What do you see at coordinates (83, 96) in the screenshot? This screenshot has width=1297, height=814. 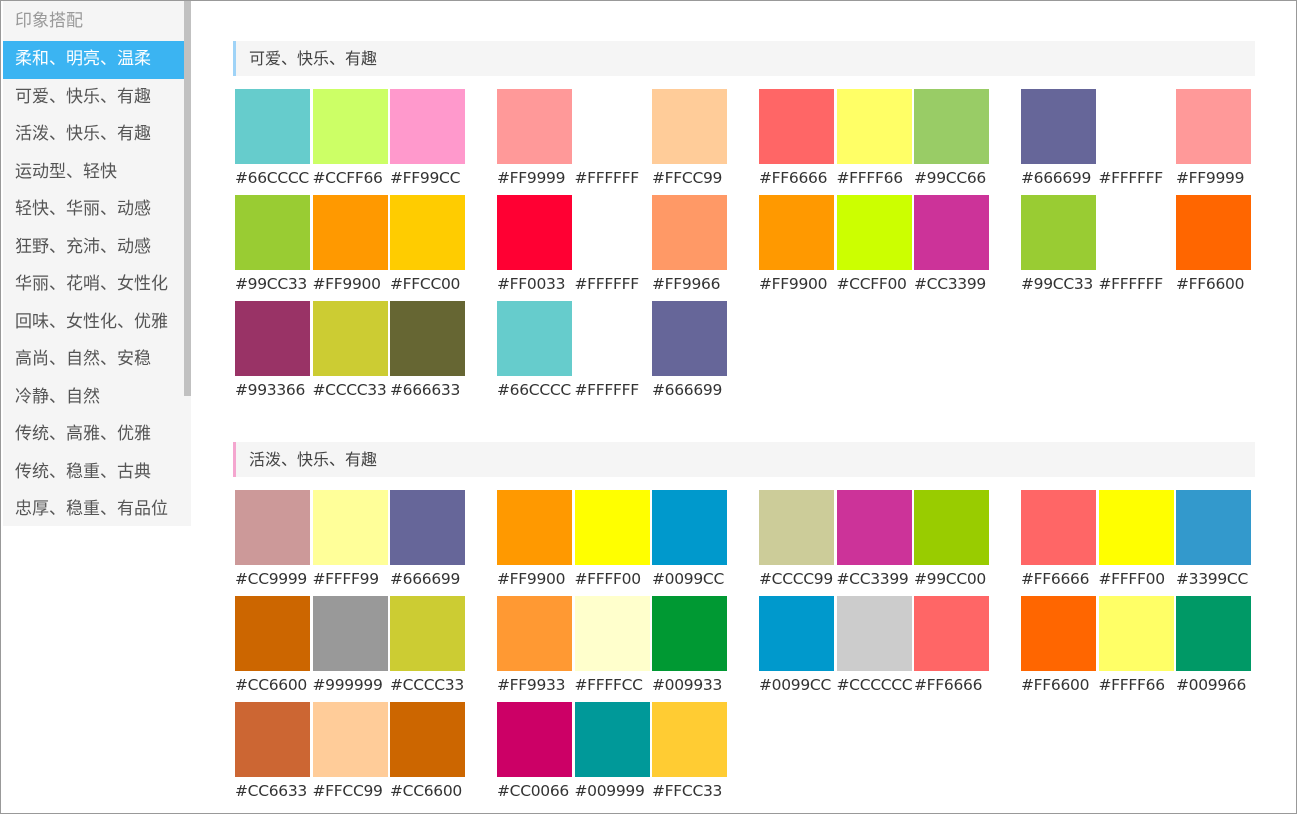 I see `sidebar-item: 可爱、快乐、有趣` at bounding box center [83, 96].